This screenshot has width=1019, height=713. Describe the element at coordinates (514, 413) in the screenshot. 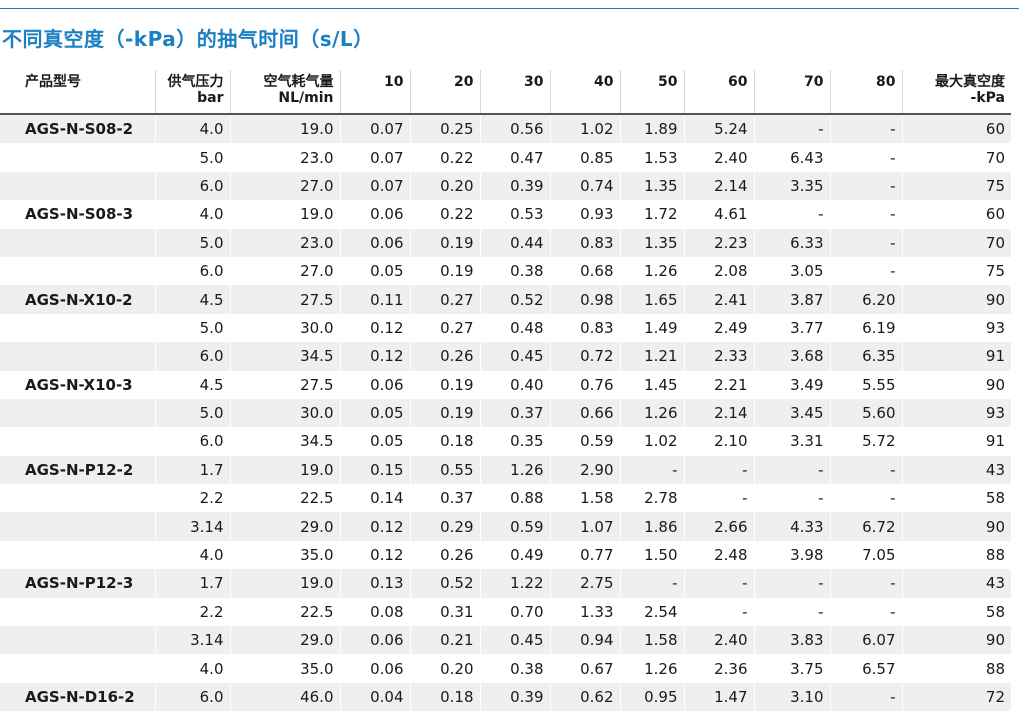

I see `cell-level-30: 0.37` at that location.